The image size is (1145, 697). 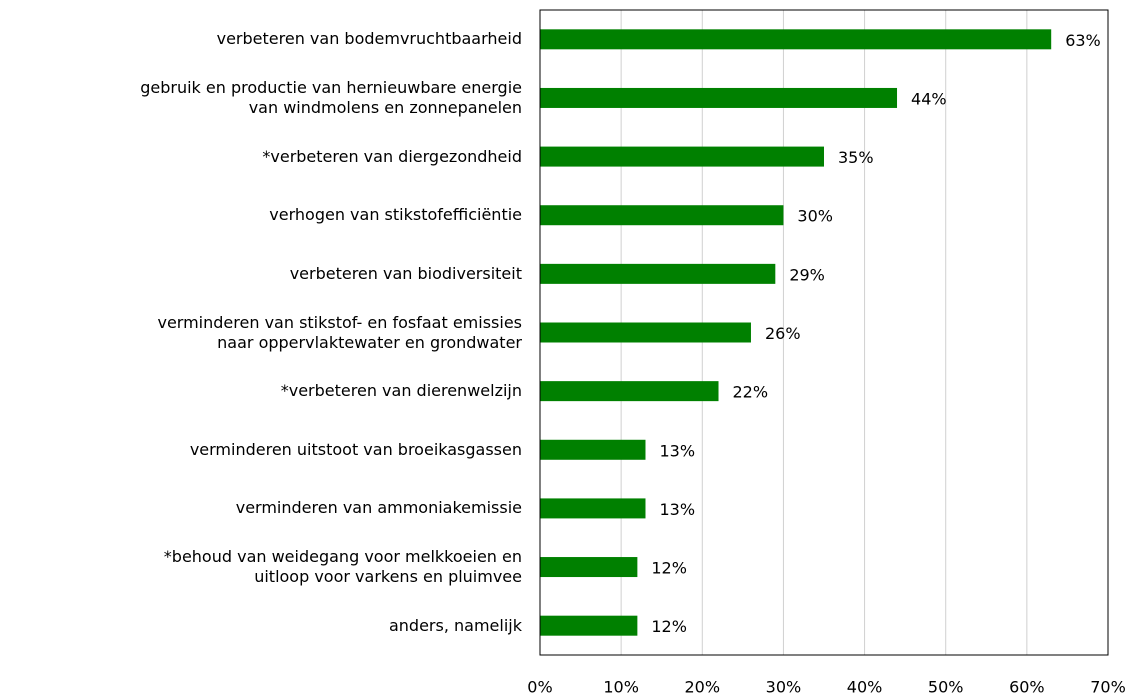 What do you see at coordinates (1027, 687) in the screenshot?
I see `x-tick-label: 60%` at bounding box center [1027, 687].